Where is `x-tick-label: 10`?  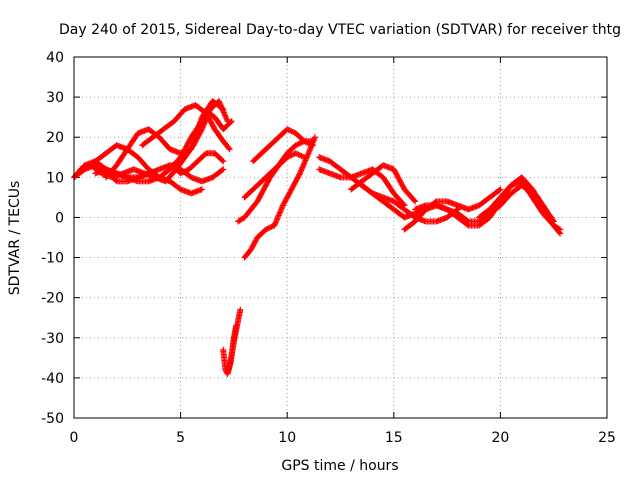 x-tick-label: 10 is located at coordinates (287, 438).